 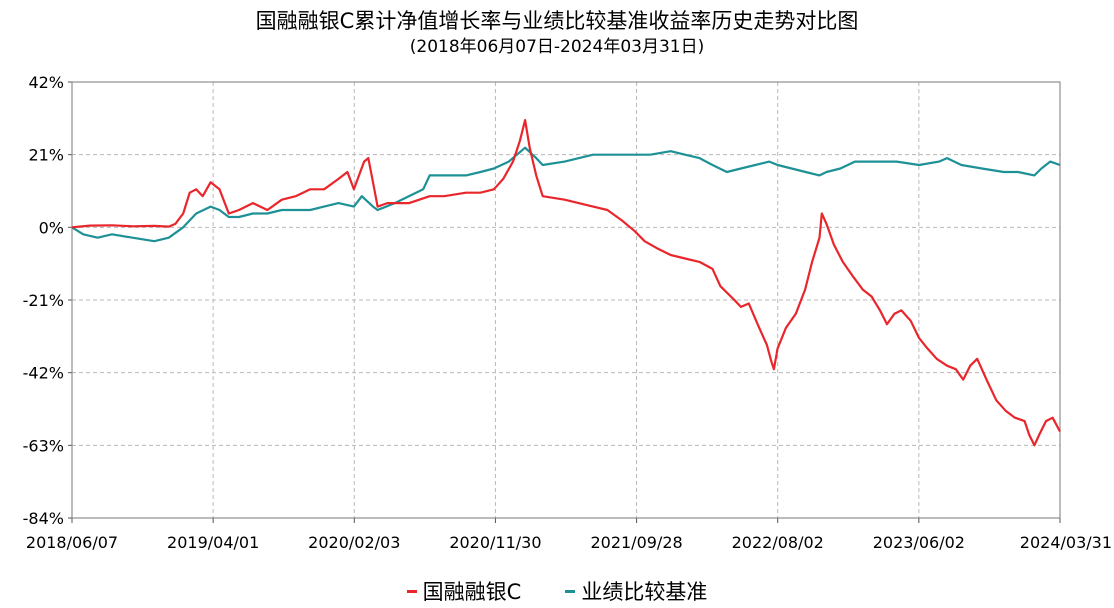 What do you see at coordinates (1066, 542) in the screenshot?
I see `x-tick-label: 2024/03/31` at bounding box center [1066, 542].